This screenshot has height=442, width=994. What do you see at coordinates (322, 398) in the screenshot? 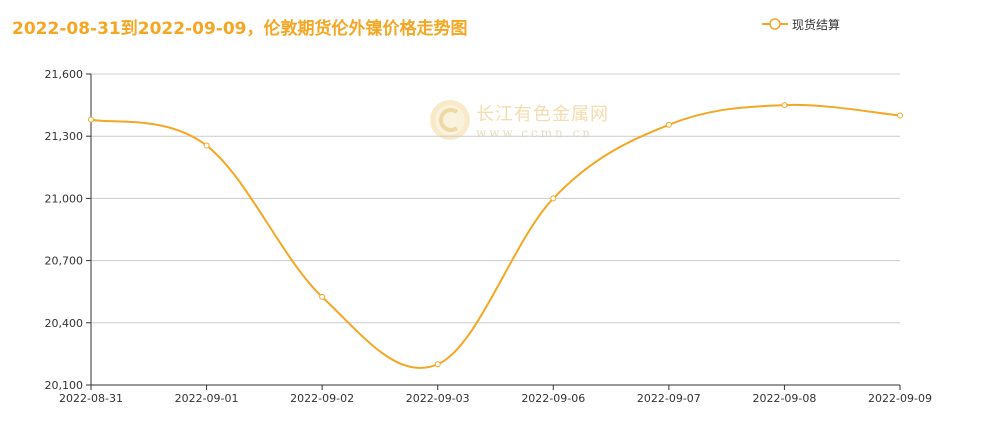
I see `x-tick-label: 2022-09-02` at bounding box center [322, 398].